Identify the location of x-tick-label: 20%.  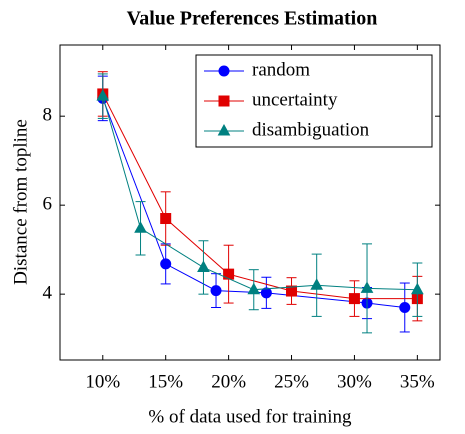
(228, 381).